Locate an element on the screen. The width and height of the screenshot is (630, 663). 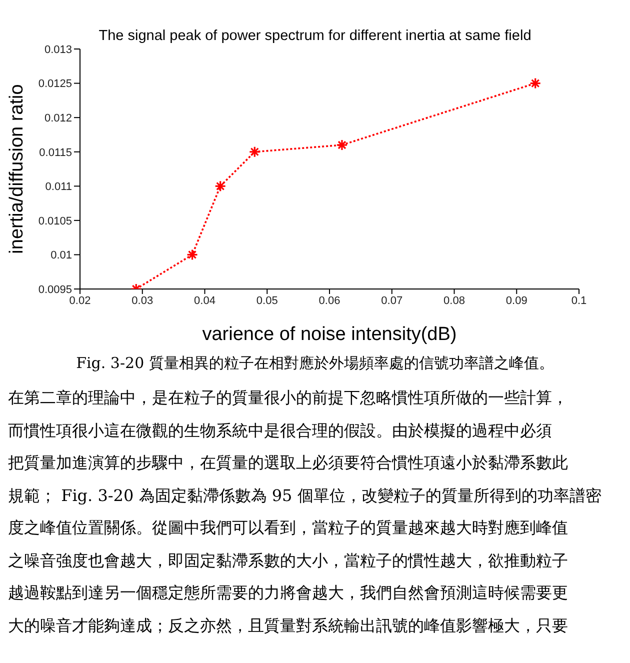
y-tick-label: 0.013 is located at coordinates (58, 50).